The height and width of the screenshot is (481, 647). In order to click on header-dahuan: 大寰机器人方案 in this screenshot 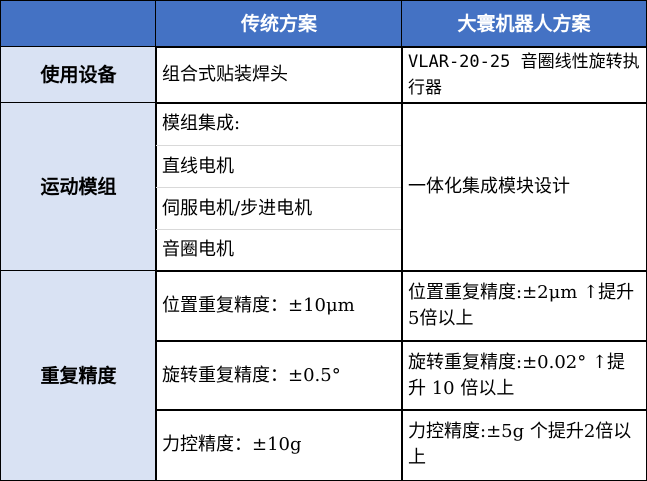, I will do `click(524, 24)`.